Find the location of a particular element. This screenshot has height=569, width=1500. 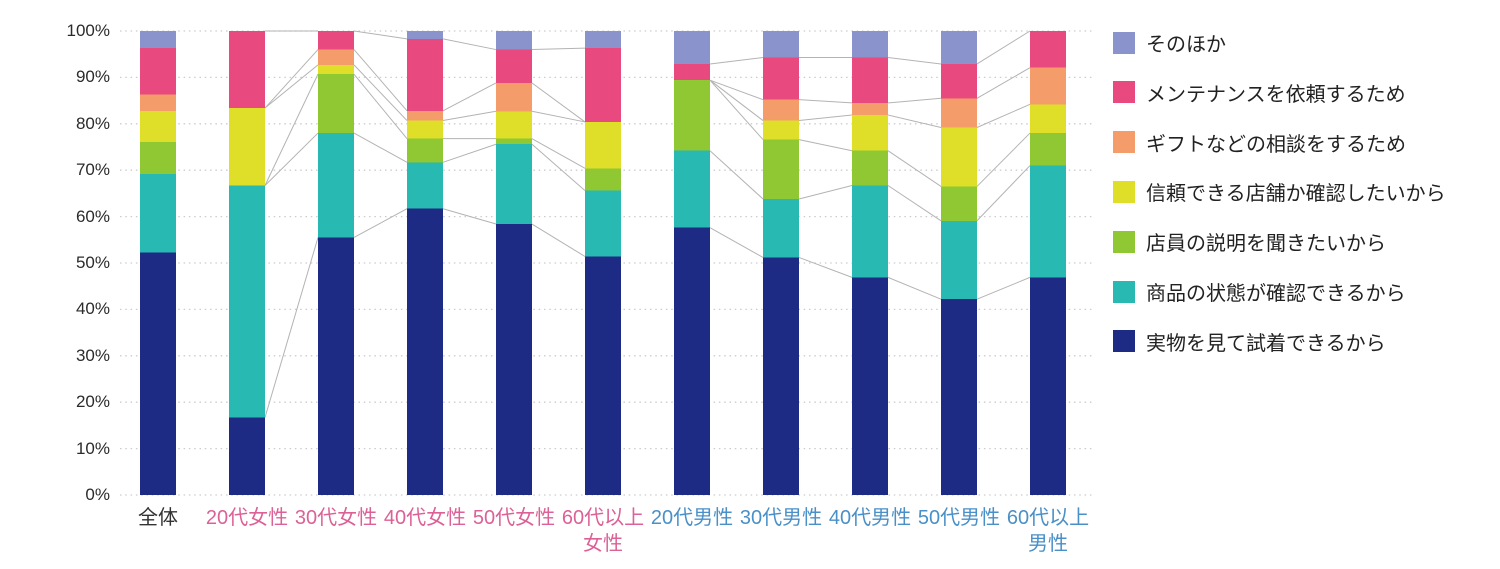

legend-label: 実物を見て試着できるから is located at coordinates (1266, 343).